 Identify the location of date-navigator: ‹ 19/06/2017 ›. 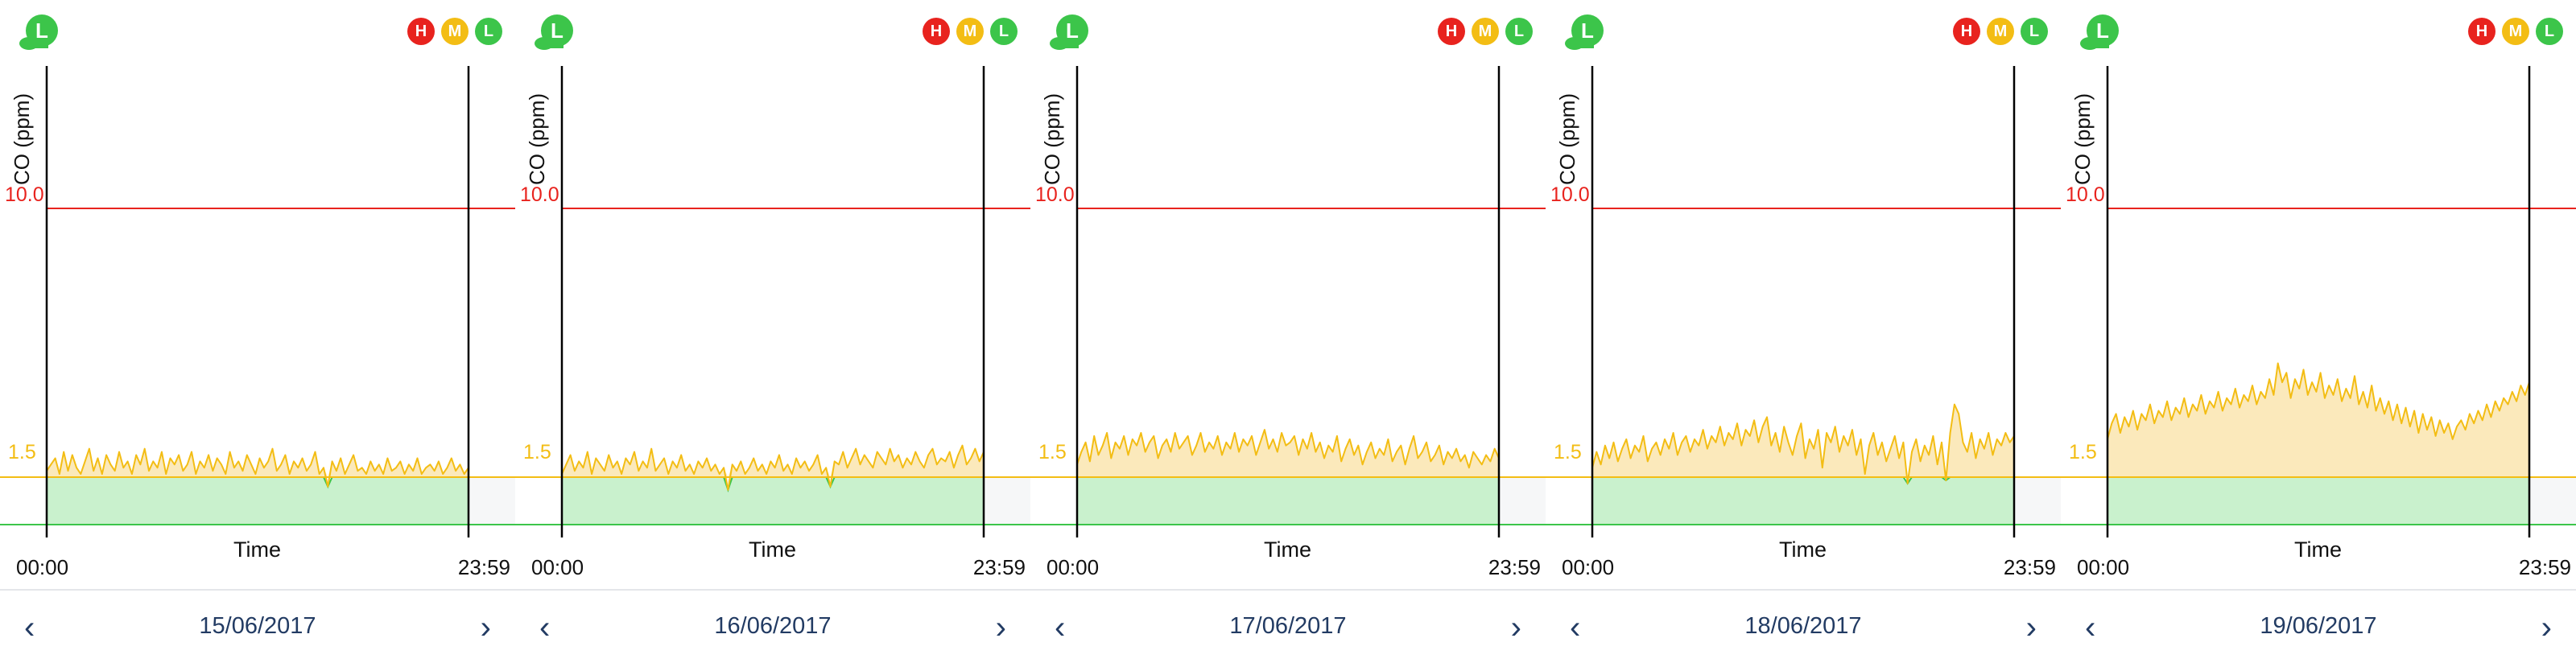
(2318, 629).